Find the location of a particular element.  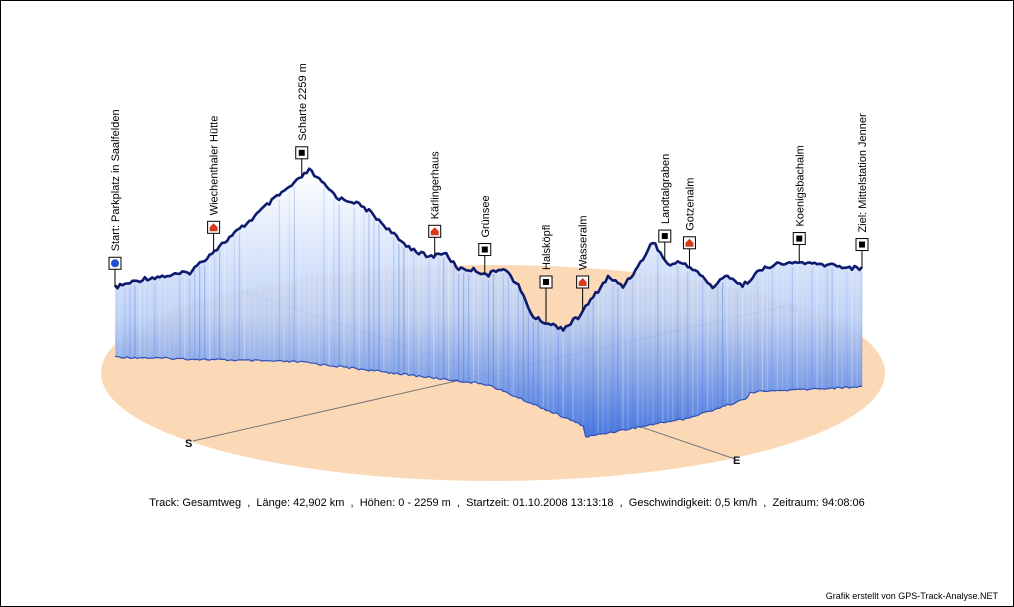

waypoint-marker: Grünsee is located at coordinates (485, 234).